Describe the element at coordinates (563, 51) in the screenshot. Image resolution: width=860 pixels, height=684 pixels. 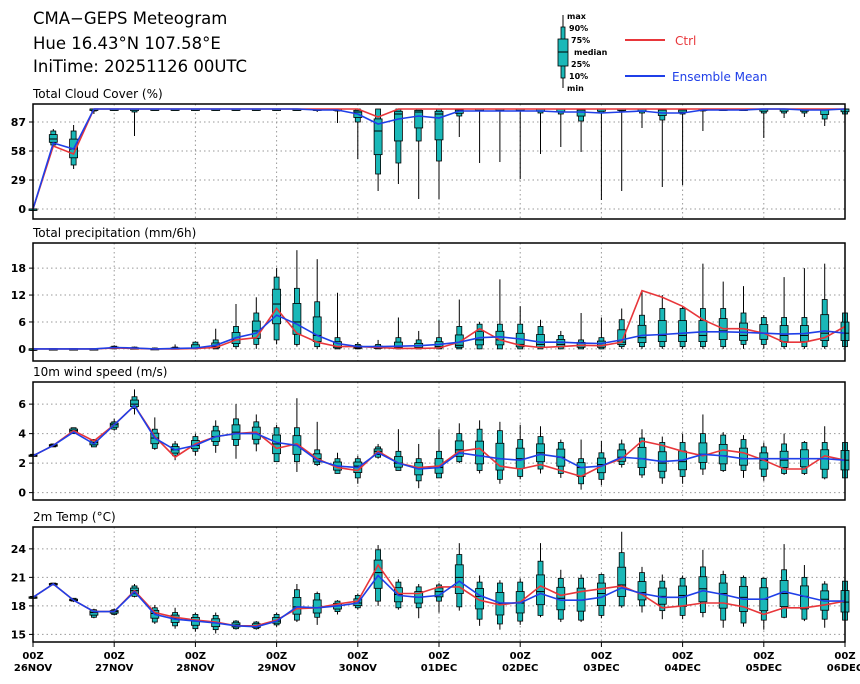
I see `legend-box-glyph` at that location.